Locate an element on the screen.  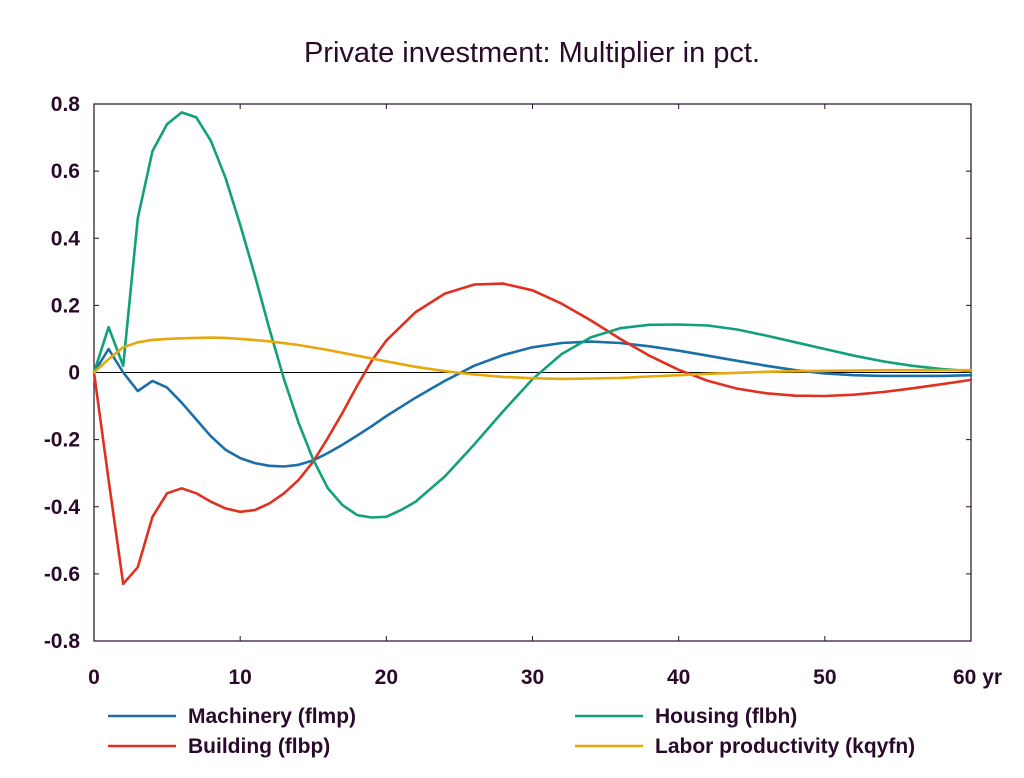
x-axis-tick-labels: 0 10 20 30 40 50 60 yr is located at coordinates (545, 677).